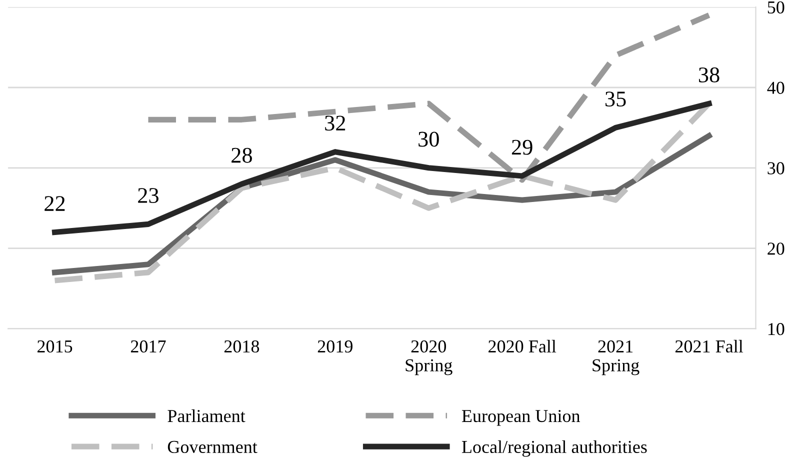 This screenshot has height=473, width=804. I want to click on x-tick-label: 2019, so click(335, 346).